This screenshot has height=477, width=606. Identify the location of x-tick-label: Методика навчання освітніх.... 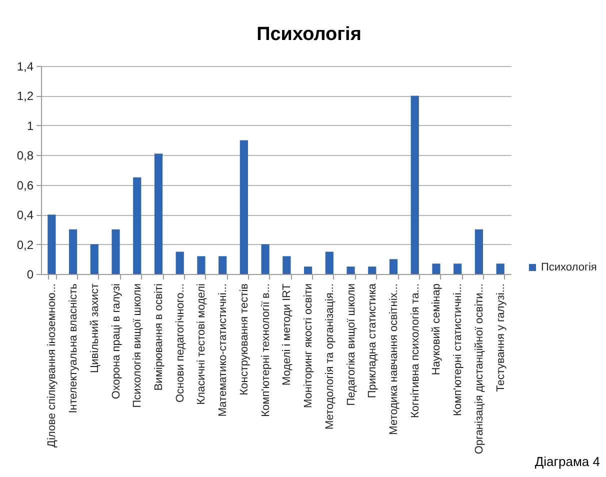
(394, 359).